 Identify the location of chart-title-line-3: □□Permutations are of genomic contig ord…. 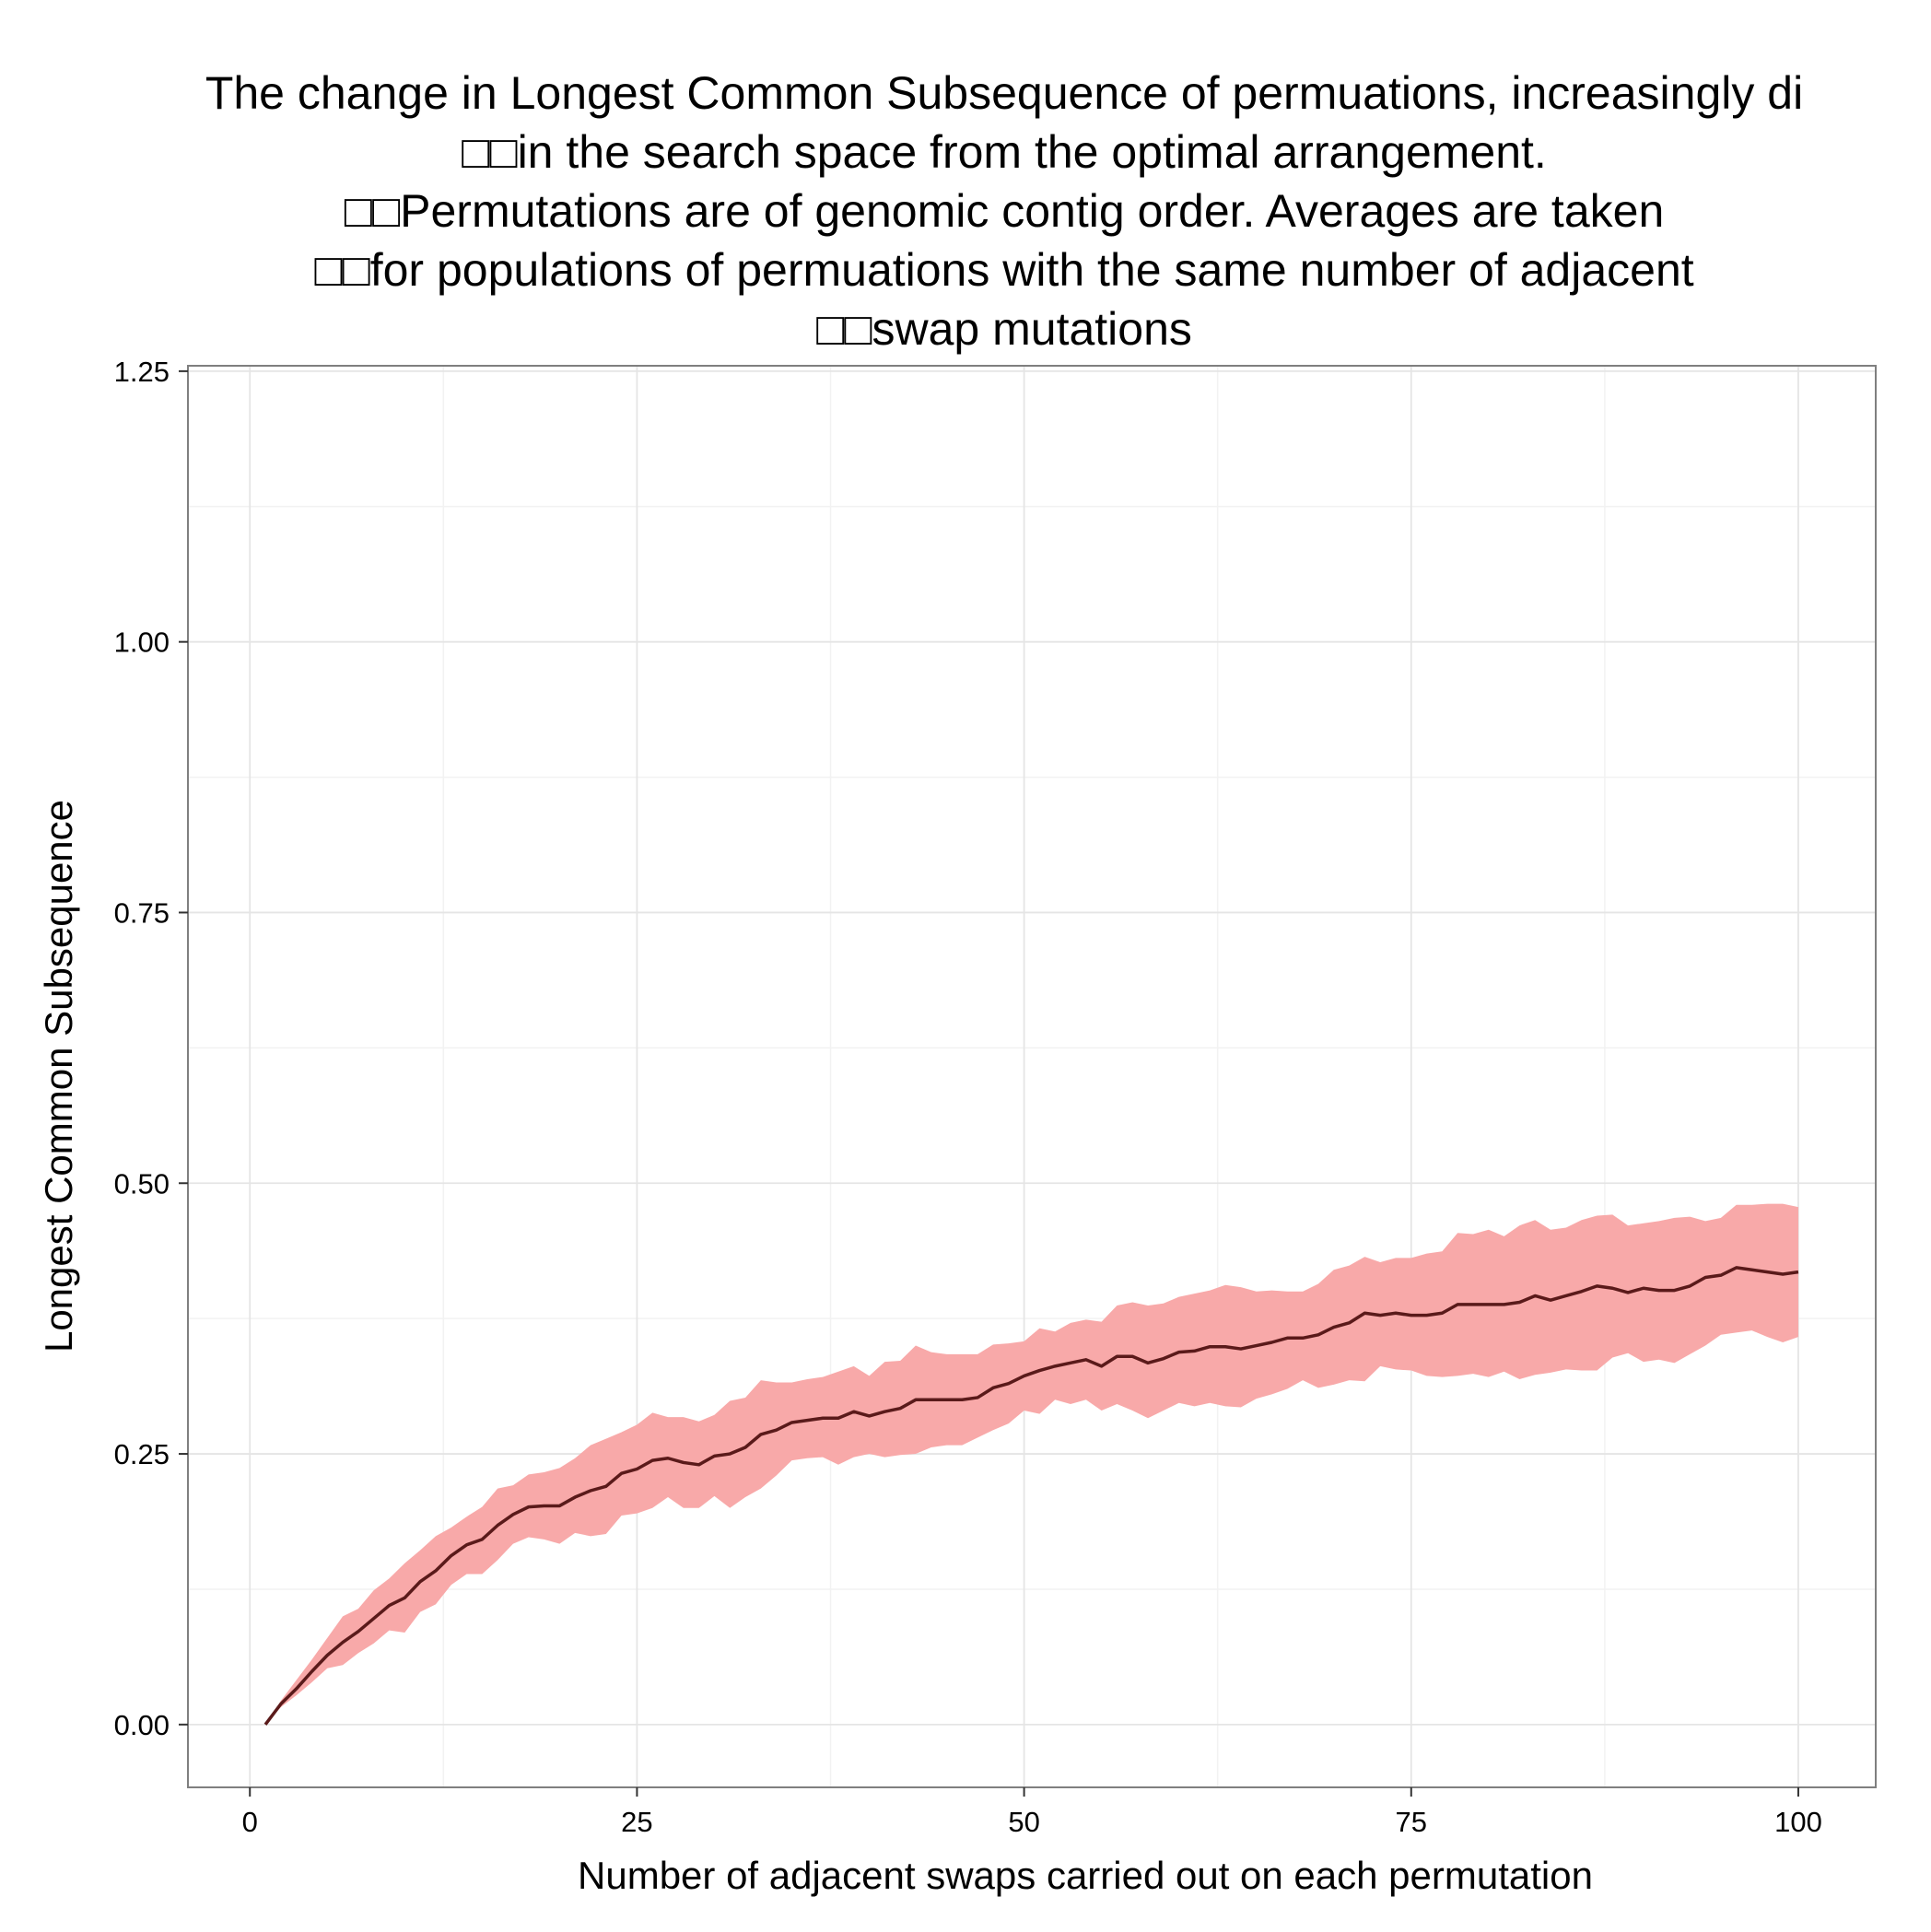
(1005, 211).